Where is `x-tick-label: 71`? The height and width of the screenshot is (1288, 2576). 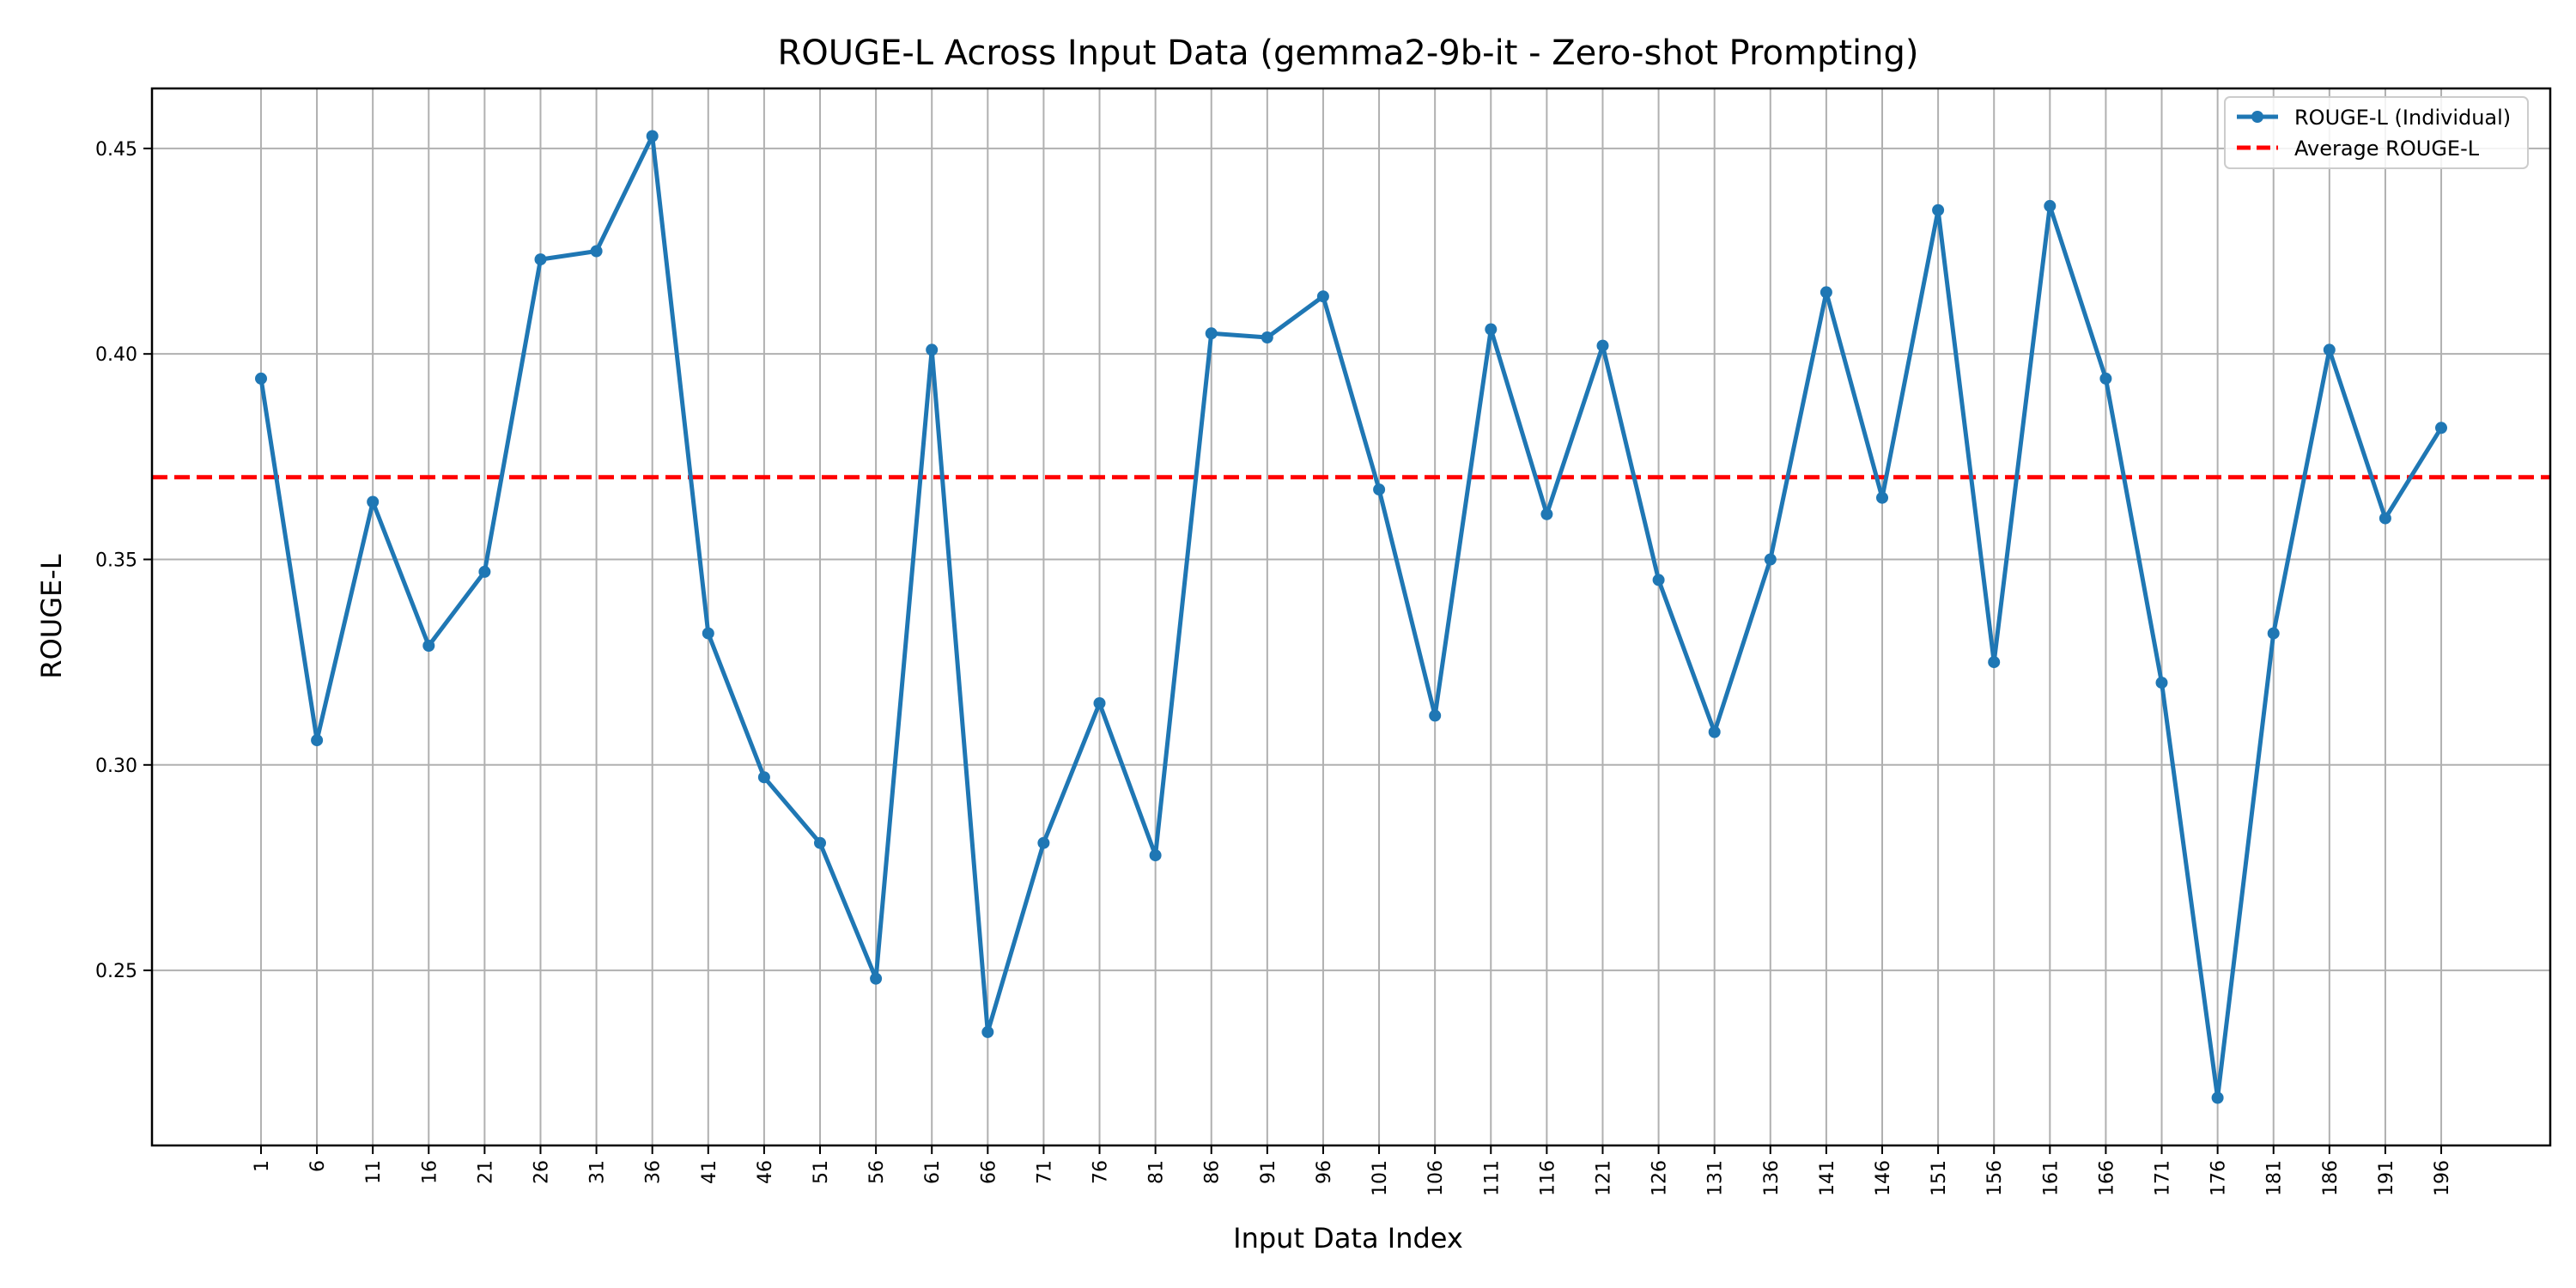
x-tick-label: 71 is located at coordinates (1045, 1172).